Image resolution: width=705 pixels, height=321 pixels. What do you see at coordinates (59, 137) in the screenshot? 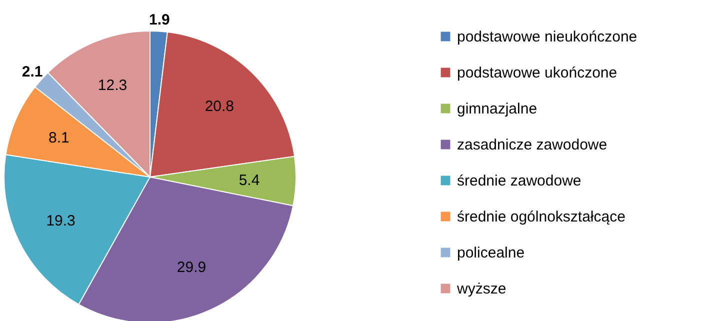
I see `data-label: 8.1` at bounding box center [59, 137].